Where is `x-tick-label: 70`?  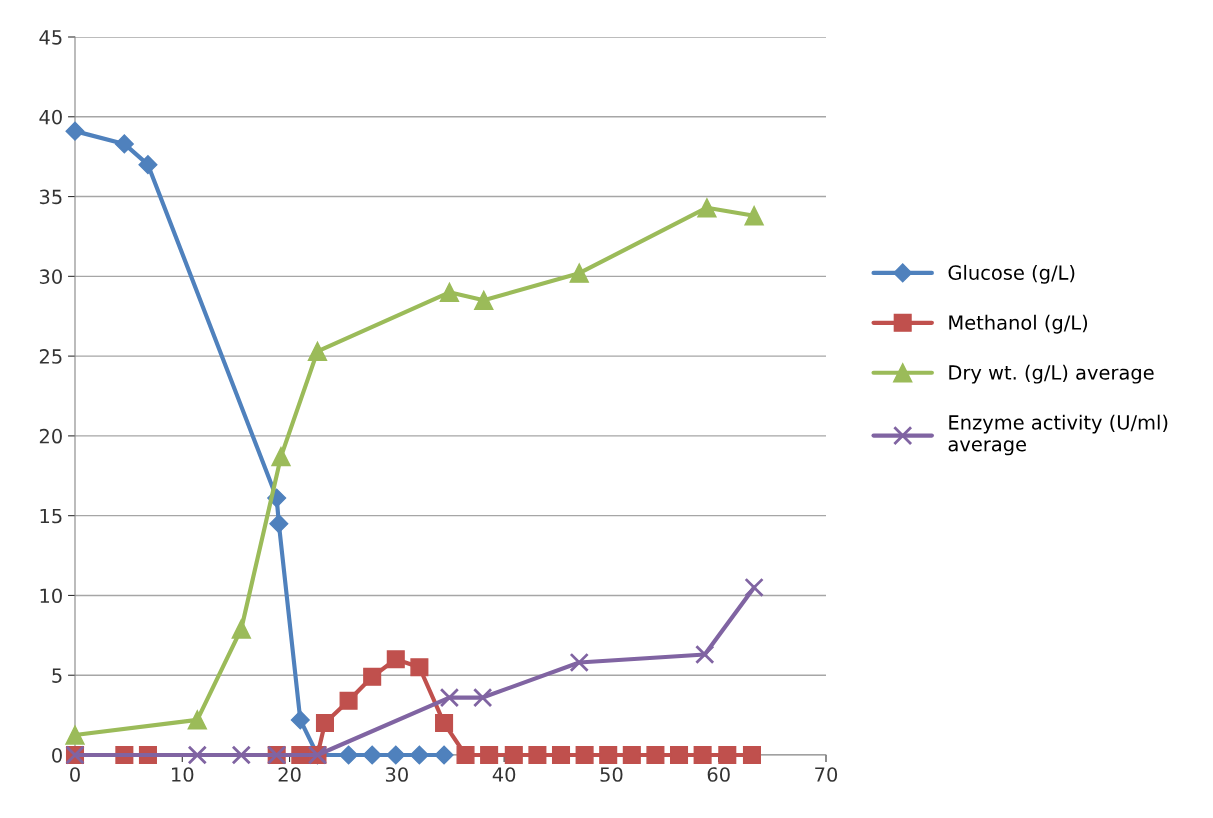 x-tick-label: 70 is located at coordinates (826, 774).